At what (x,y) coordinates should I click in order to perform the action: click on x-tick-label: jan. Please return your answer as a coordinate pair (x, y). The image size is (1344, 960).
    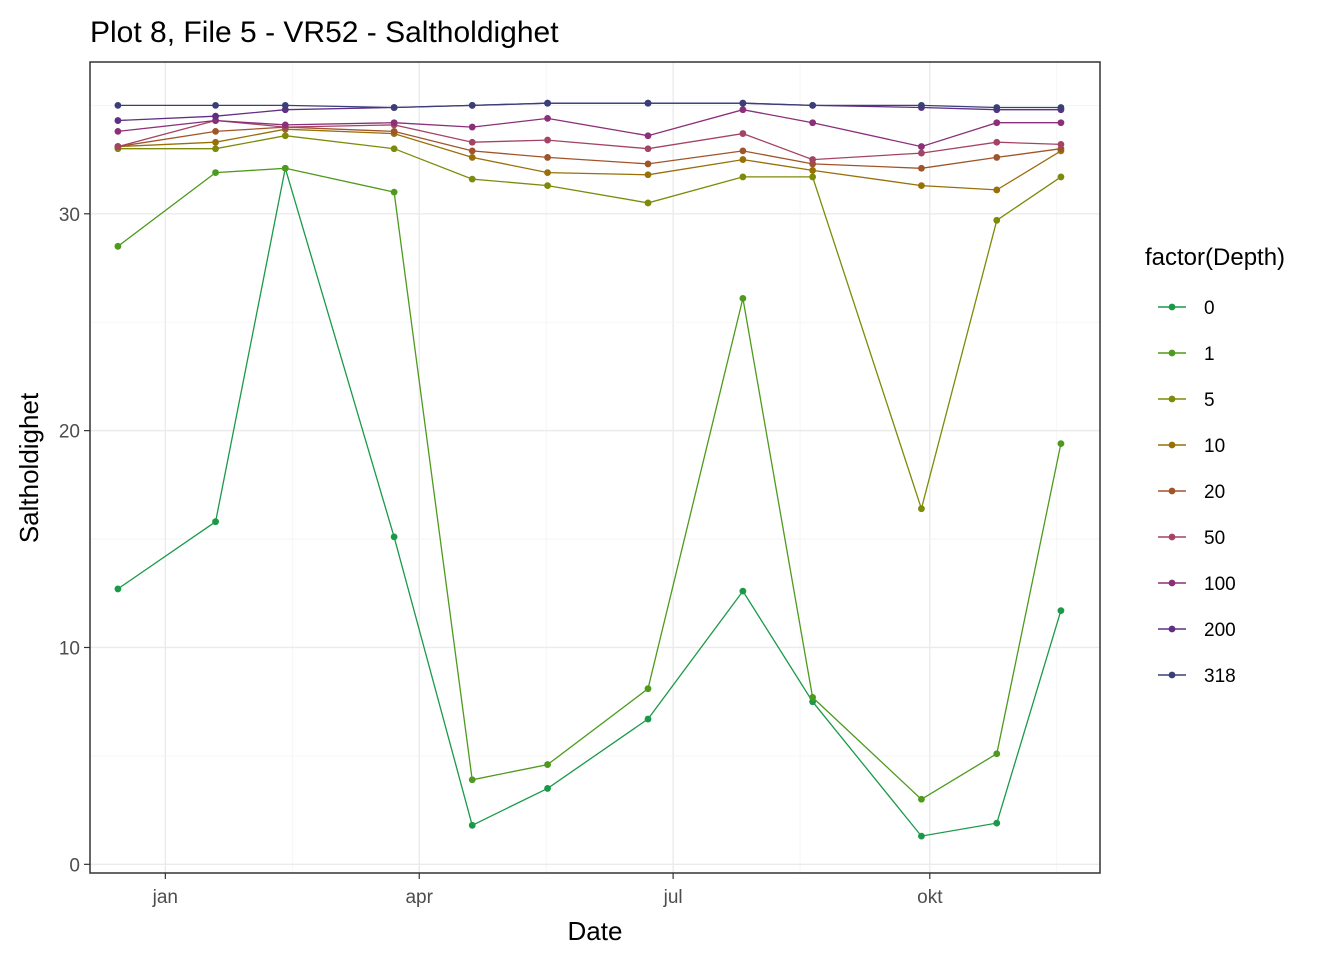
    Looking at the image, I should click on (165, 897).